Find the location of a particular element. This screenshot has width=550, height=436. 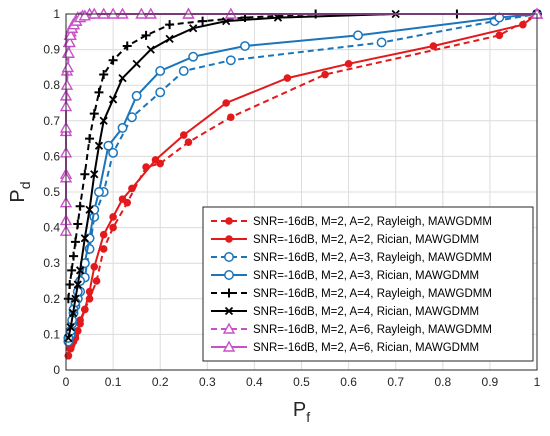

legend-label: SNR=-16dB, M=2, A=4, Rayleigh, MAWGDMM is located at coordinates (372, 294).